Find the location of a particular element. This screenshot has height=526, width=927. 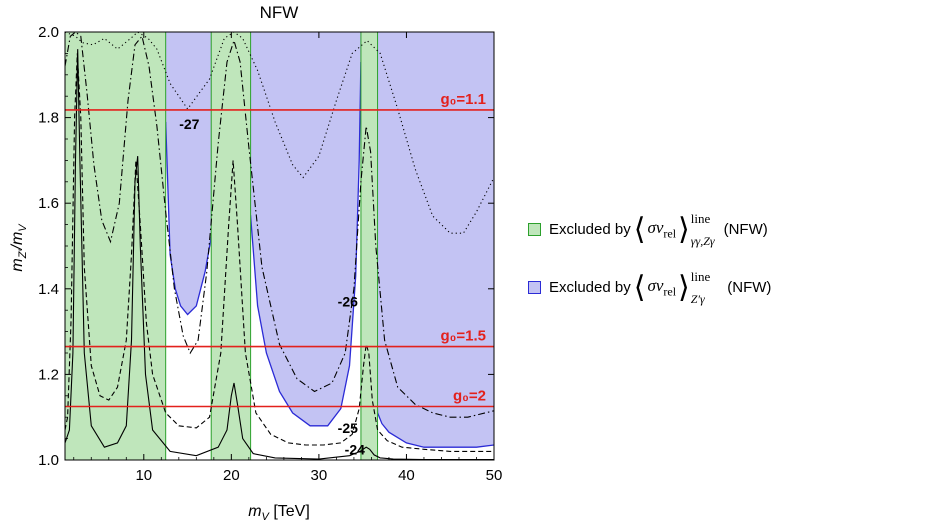

contour-label-1: -27 is located at coordinates (189, 124).